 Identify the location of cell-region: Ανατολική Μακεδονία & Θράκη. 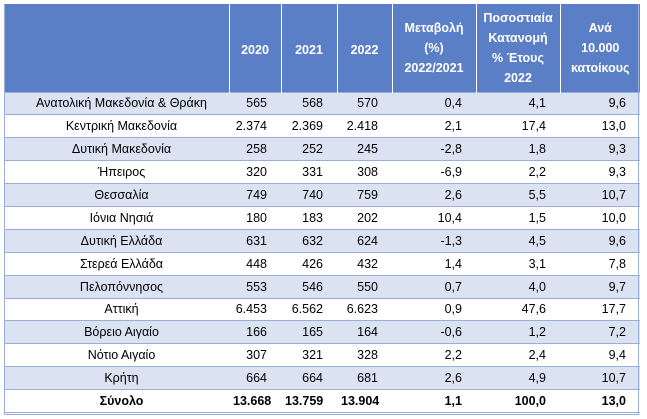
(116, 103).